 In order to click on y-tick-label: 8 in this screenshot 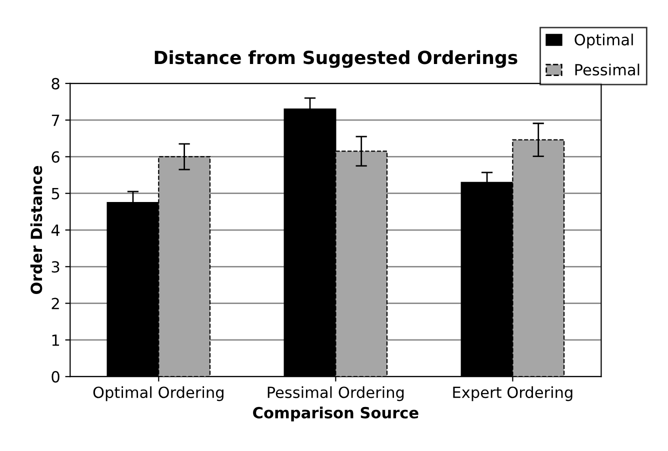, I will do `click(56, 84)`.